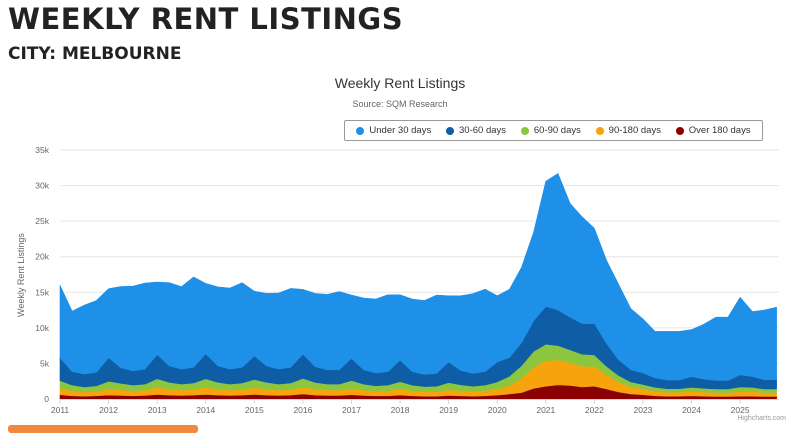  What do you see at coordinates (483, 130) in the screenshot?
I see `legend-label: 30-60 days` at bounding box center [483, 130].